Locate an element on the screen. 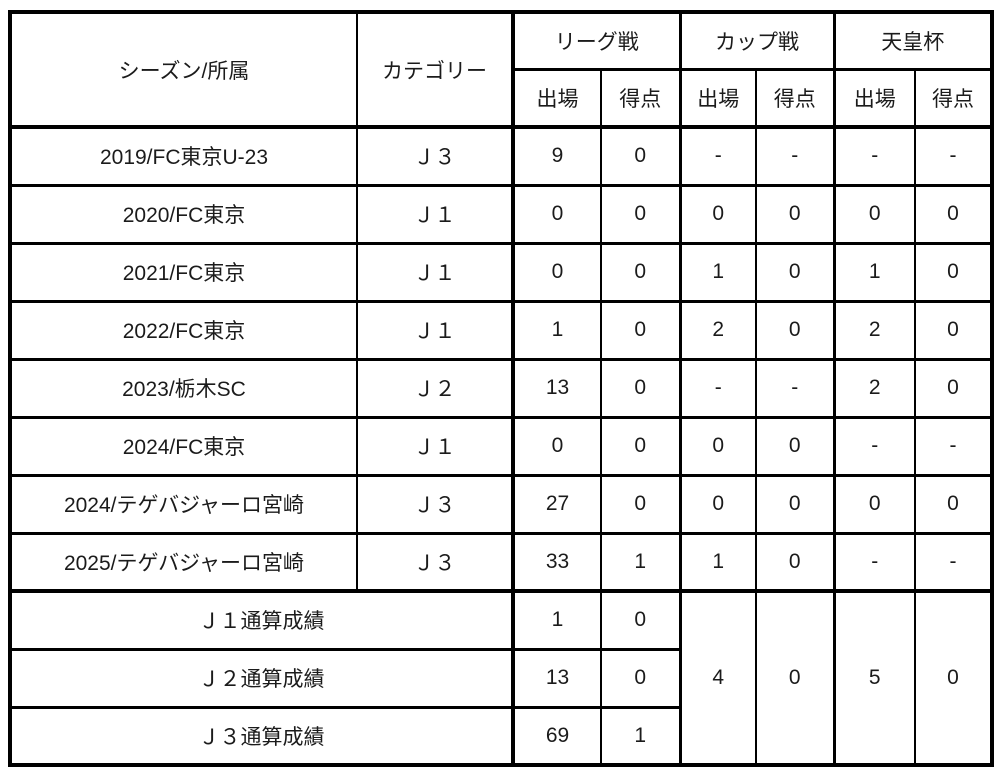 Image resolution: width=1000 pixels, height=776 pixels. cup-apps-cell: 2 is located at coordinates (717, 329).